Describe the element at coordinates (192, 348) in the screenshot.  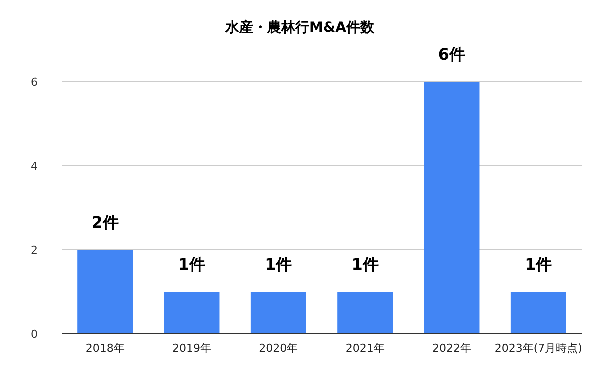
I see `x-tick-label: 2019年` at that location.